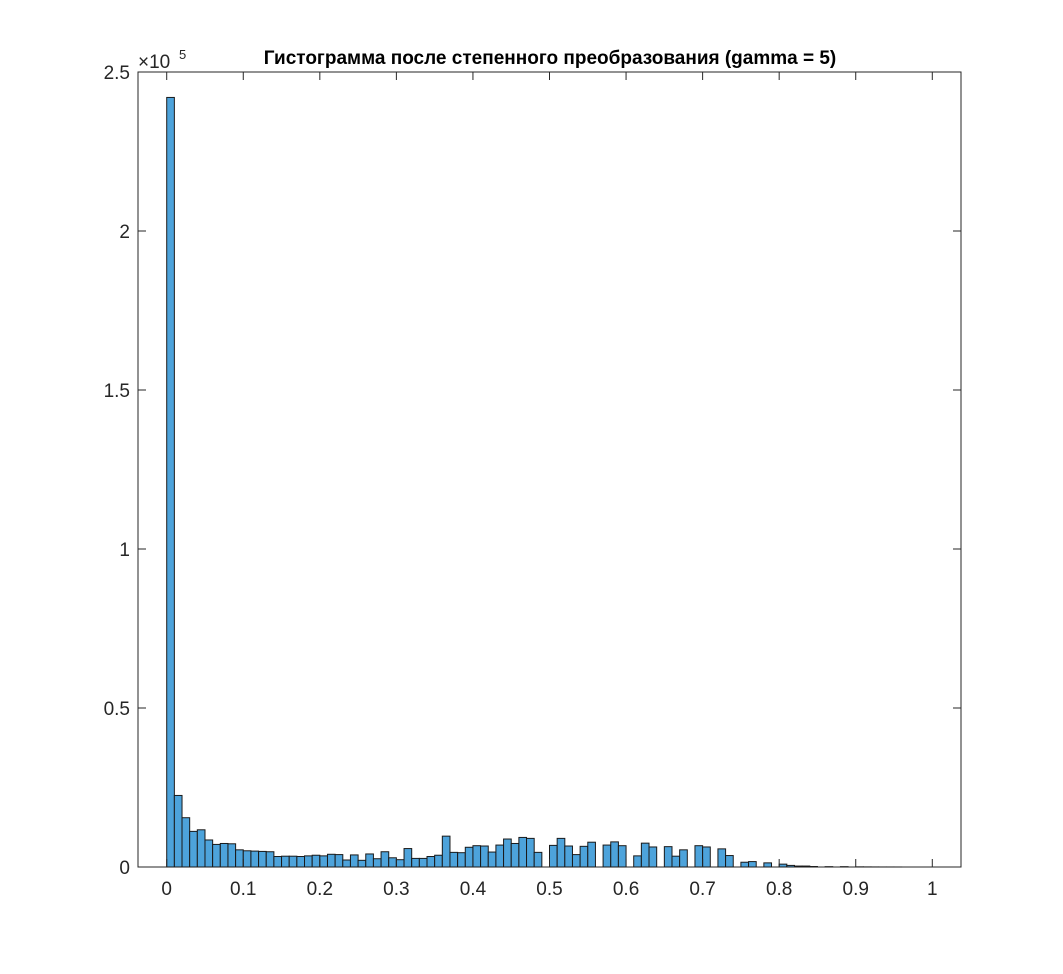  What do you see at coordinates (396, 889) in the screenshot?
I see `x-tick-label: 0.3` at bounding box center [396, 889].